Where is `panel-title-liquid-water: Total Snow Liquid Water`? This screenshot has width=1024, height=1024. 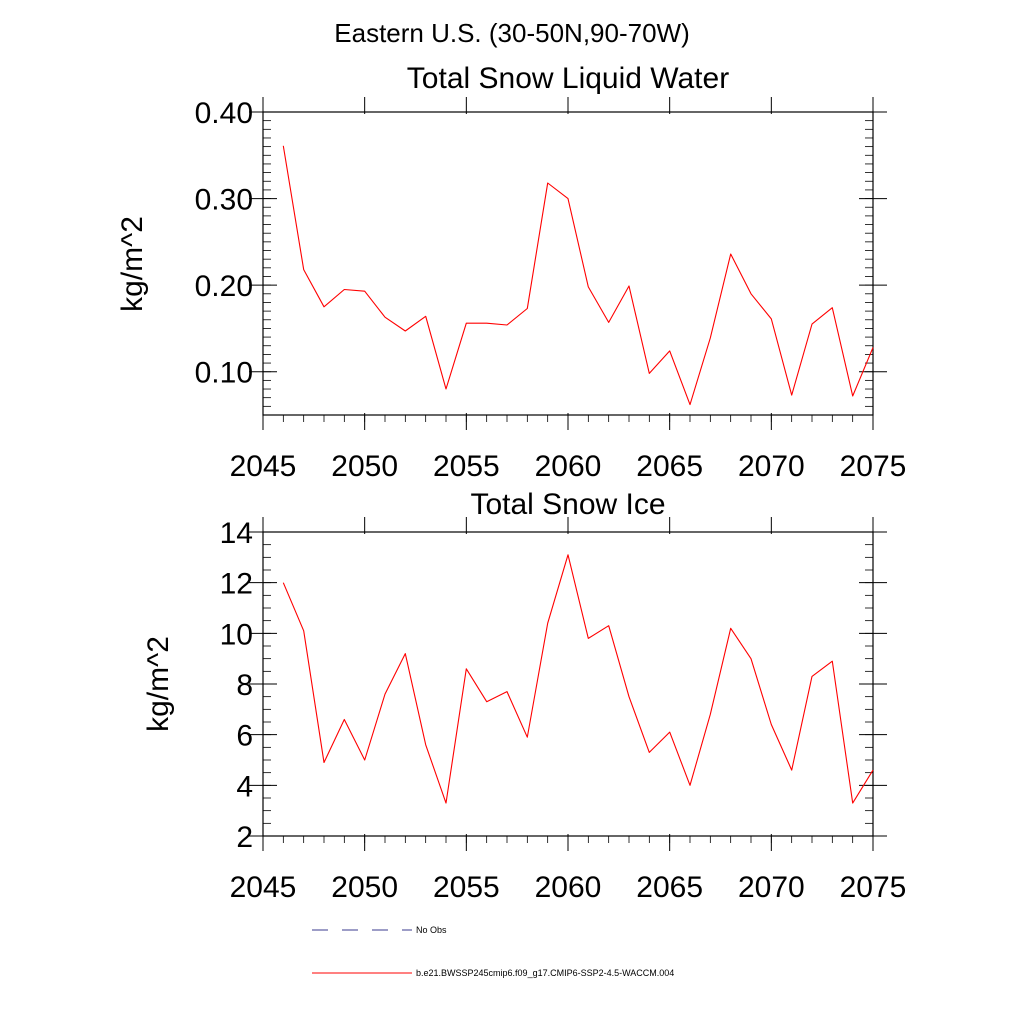 panel-title-liquid-water: Total Snow Liquid Water is located at coordinates (568, 78).